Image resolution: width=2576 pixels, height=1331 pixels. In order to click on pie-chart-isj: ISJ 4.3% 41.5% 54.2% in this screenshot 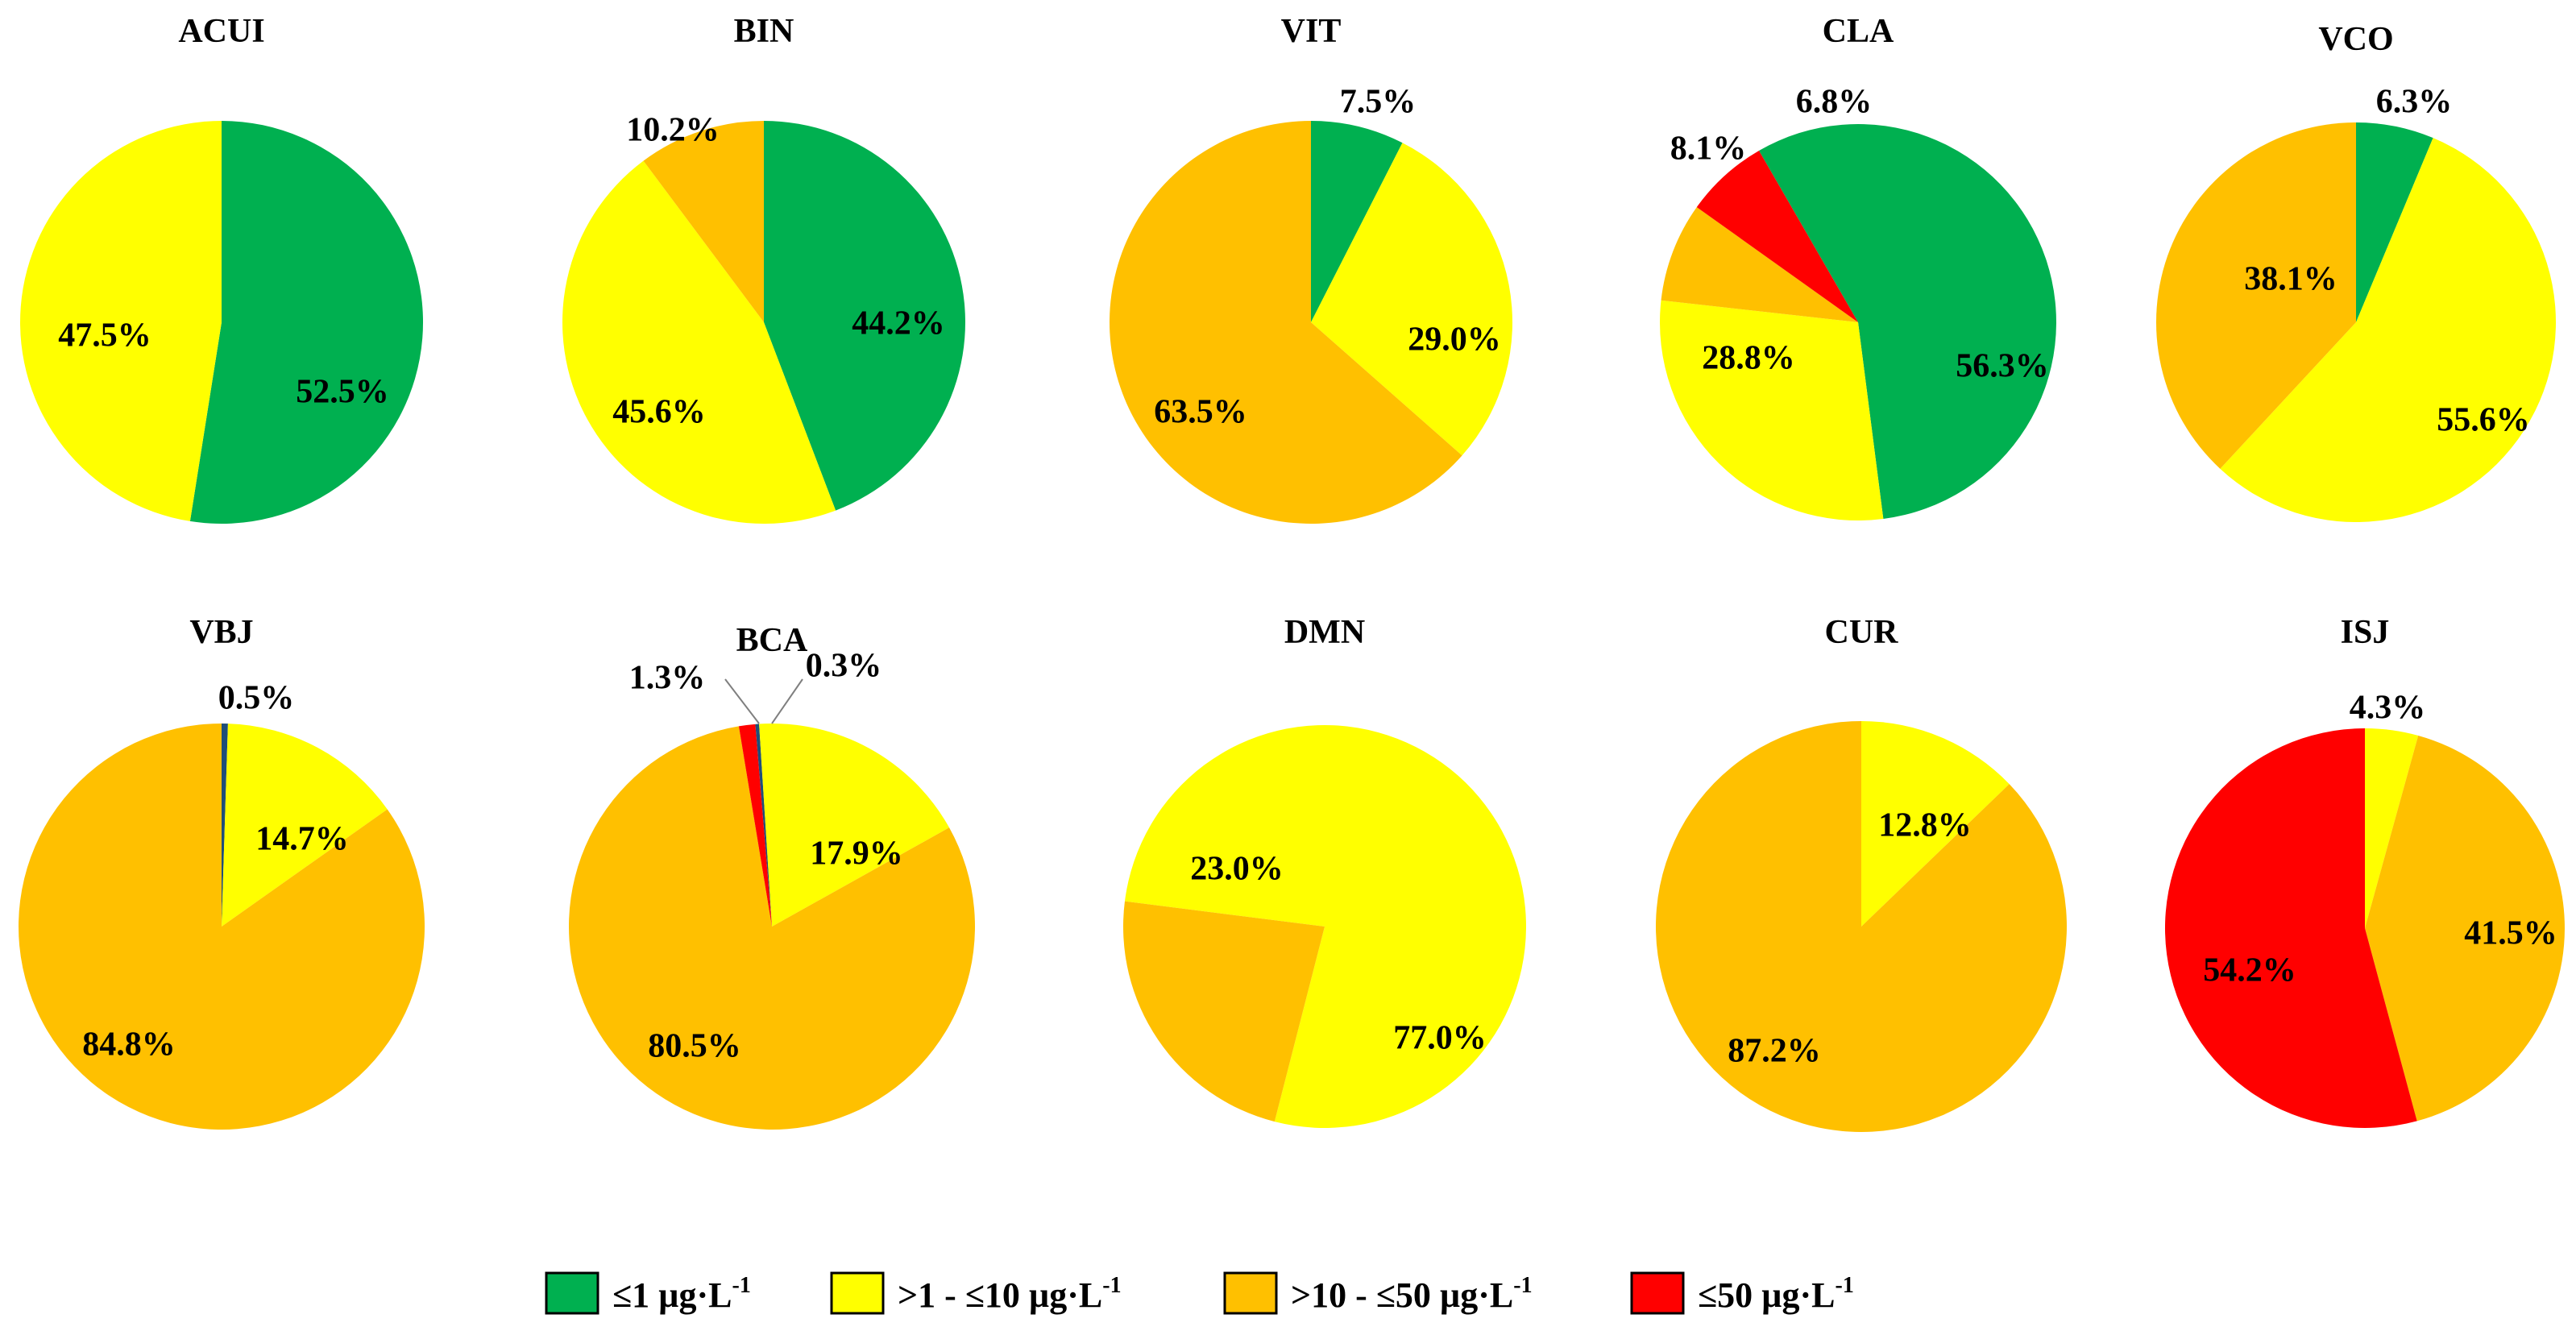, I will do `click(2364, 871)`.